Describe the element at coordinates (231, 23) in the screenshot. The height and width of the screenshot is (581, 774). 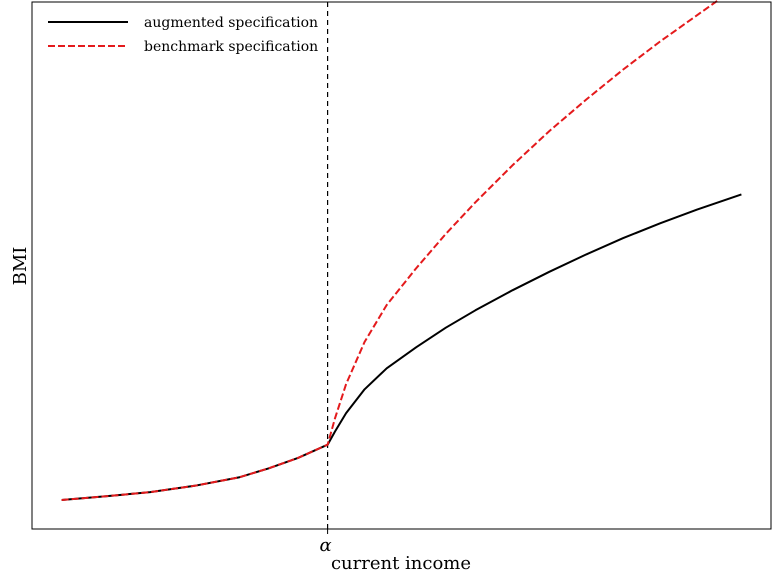
I see `legend-label-augmented: augmented specification` at that location.